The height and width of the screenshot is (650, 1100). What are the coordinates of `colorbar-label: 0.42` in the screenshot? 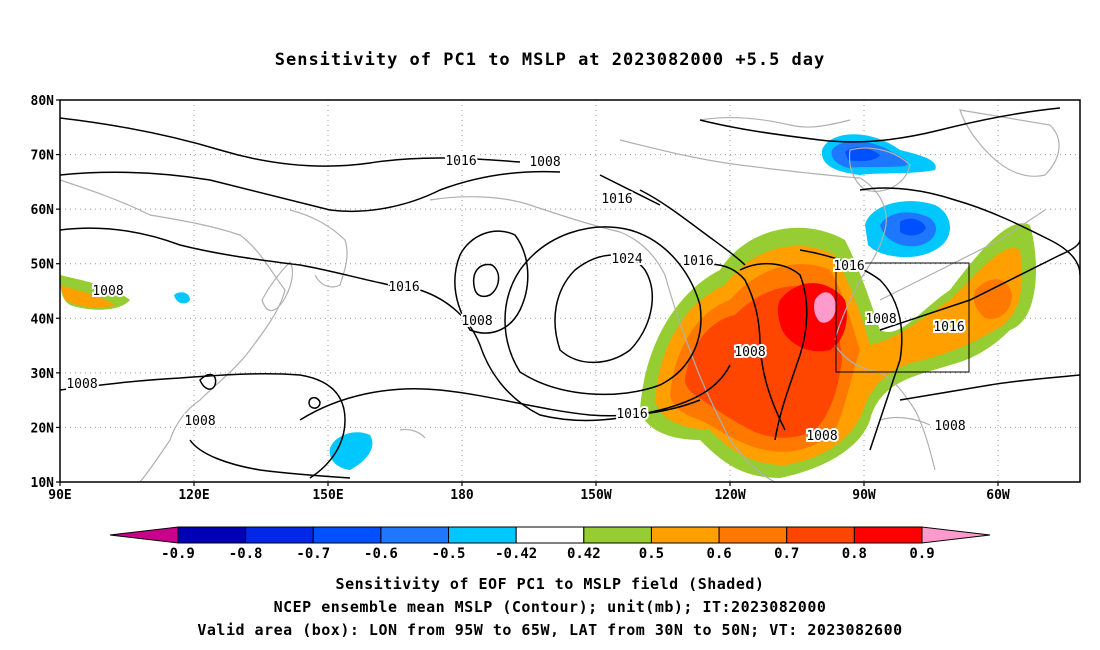 It's located at (584, 554).